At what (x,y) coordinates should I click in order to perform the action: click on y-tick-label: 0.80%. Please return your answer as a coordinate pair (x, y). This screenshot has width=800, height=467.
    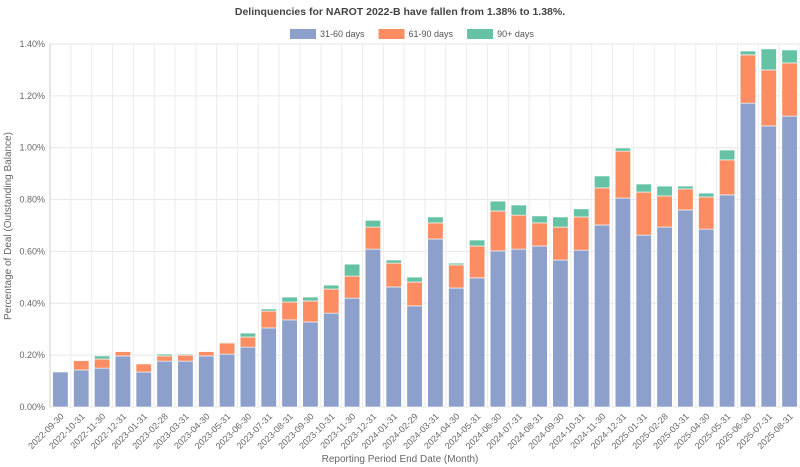
    Looking at the image, I should click on (32, 200).